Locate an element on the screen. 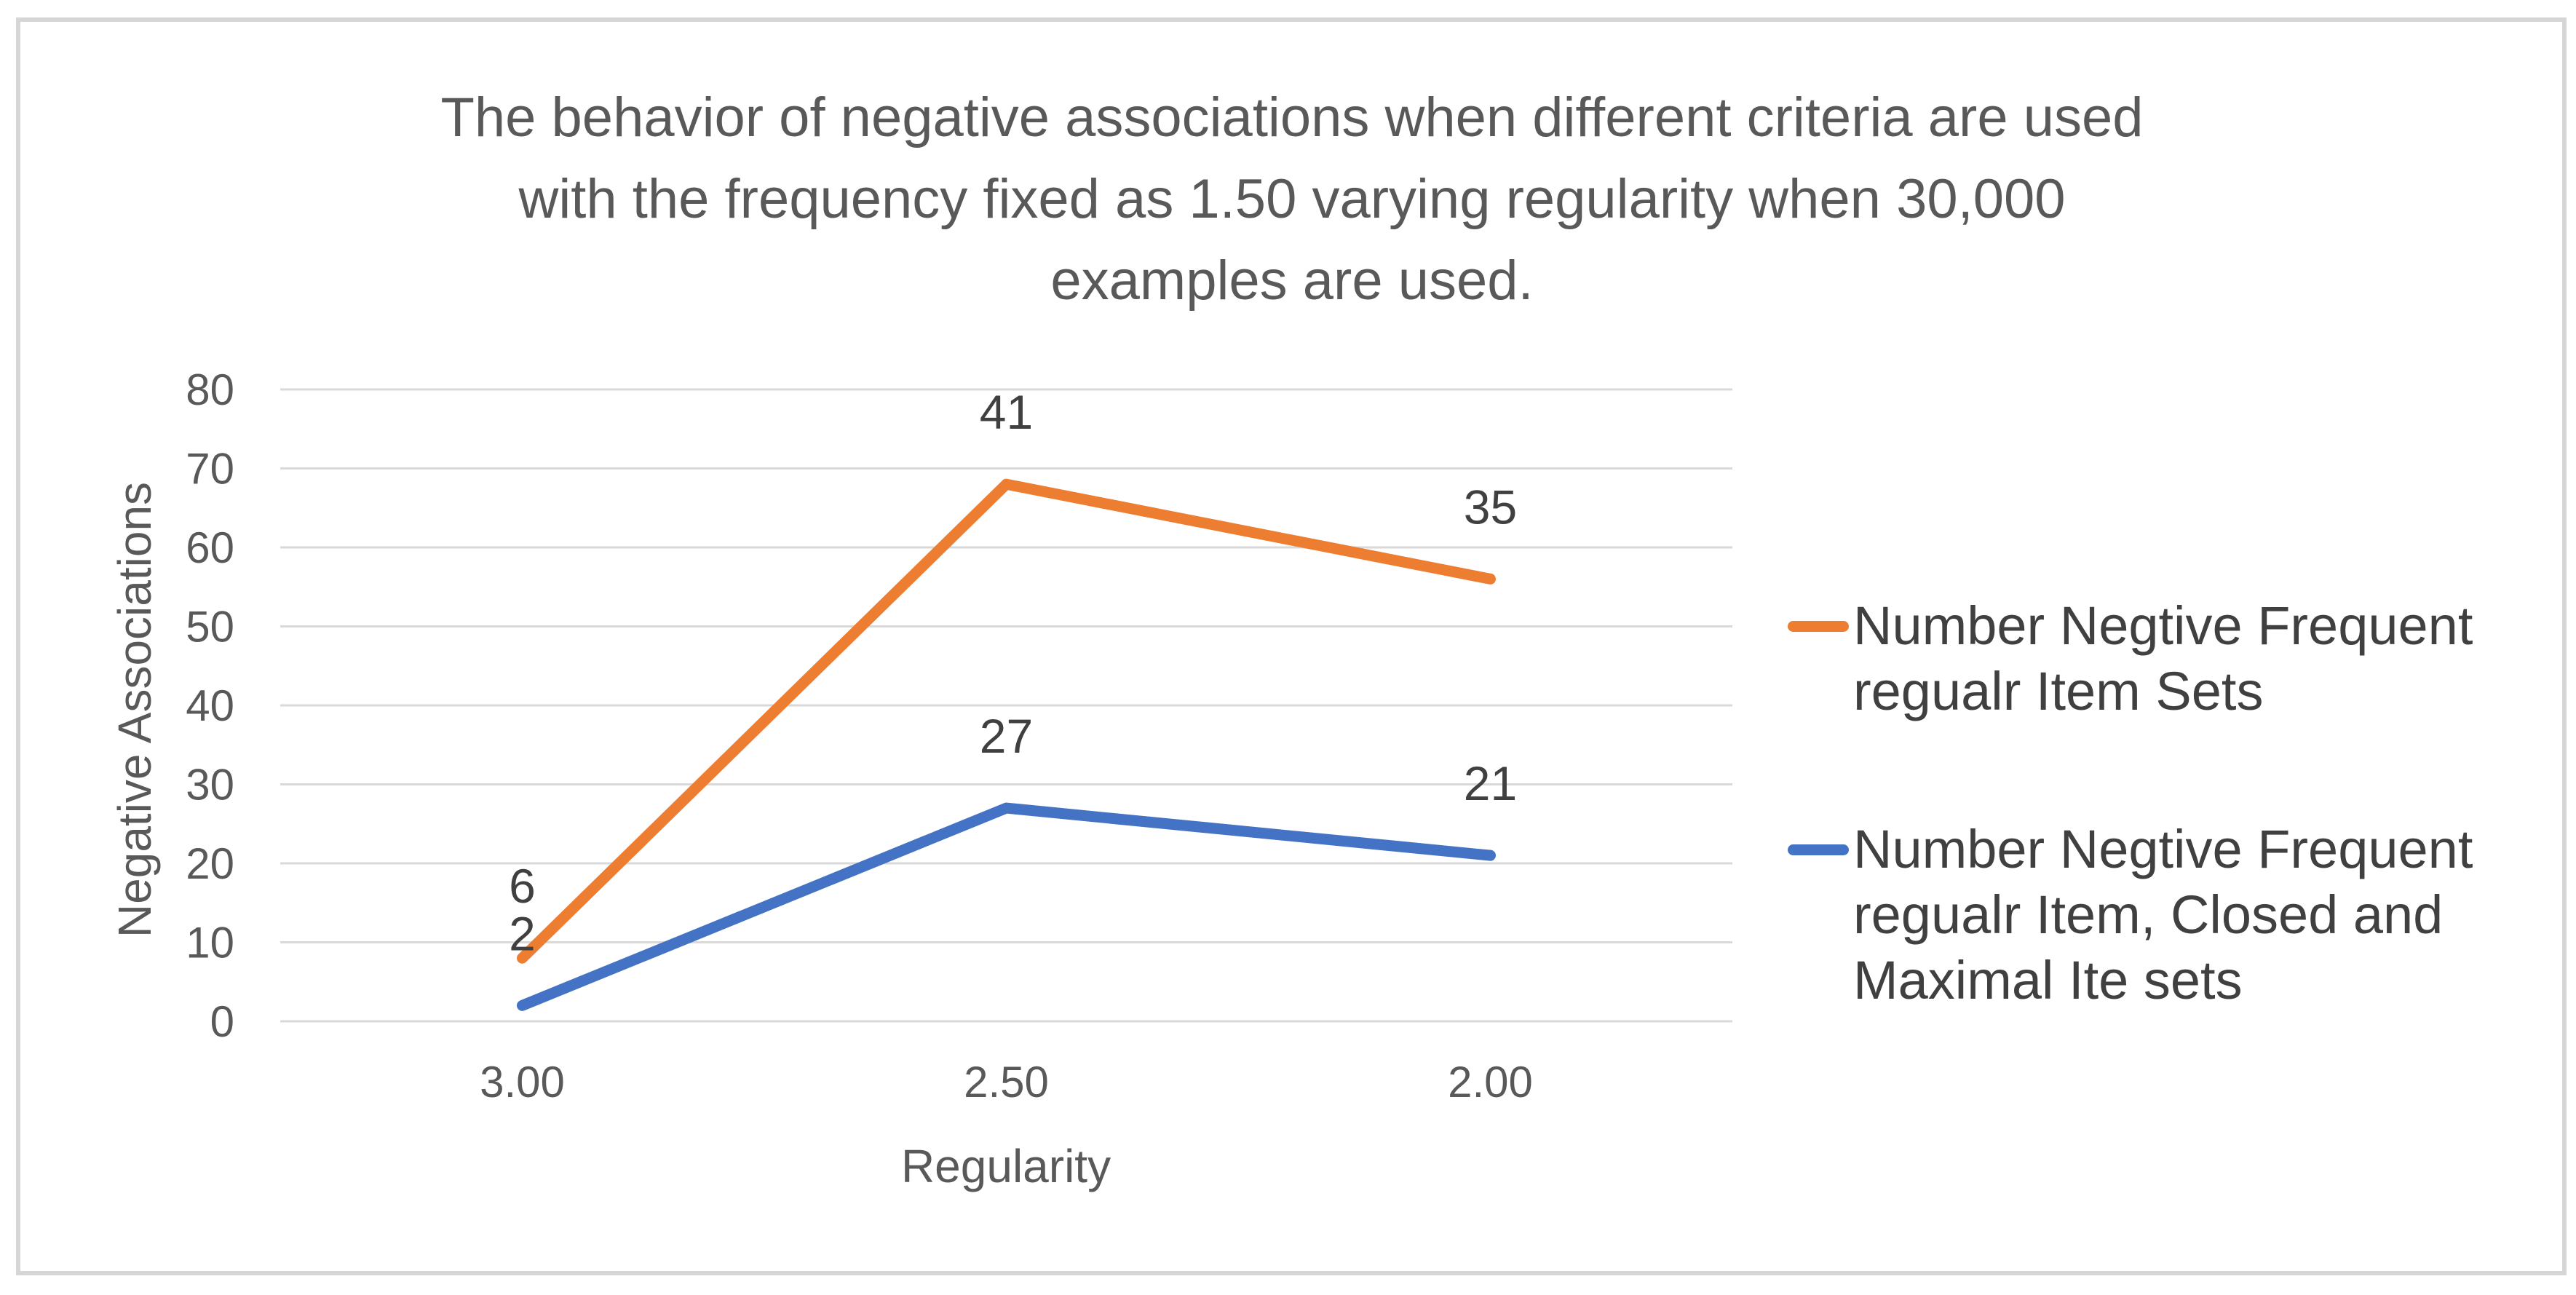  y-axis-tick-label: 80 is located at coordinates (210, 390).